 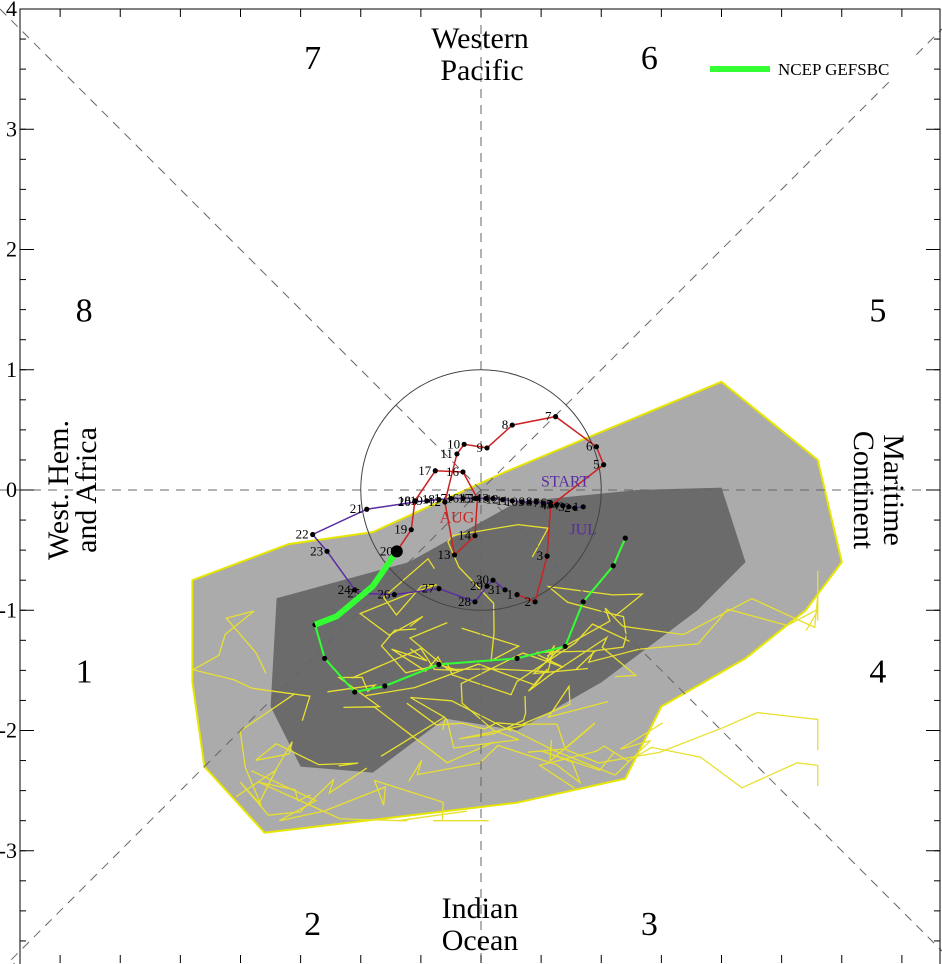 I want to click on y-tick-label: -1, so click(x=8, y=609).